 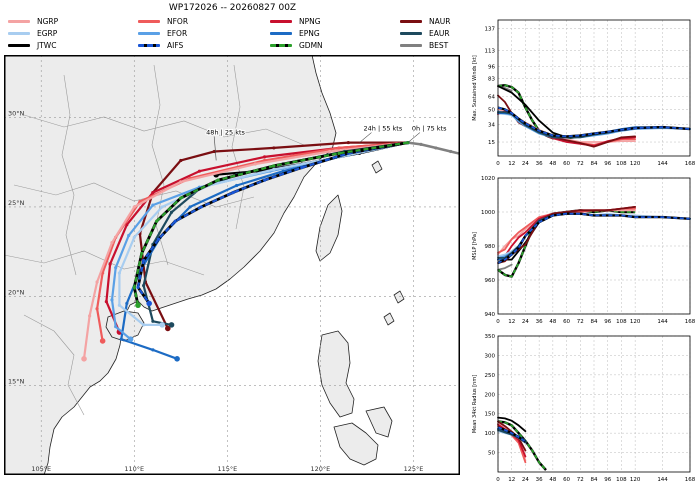 I want to click on y-tick-label: 940, so click(x=490, y=315).